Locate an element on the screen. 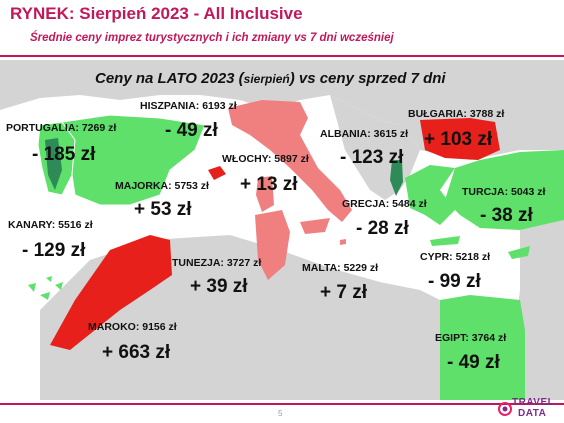 Image resolution: width=564 pixels, height=423 pixels. logo-mark-icon is located at coordinates (505, 409).